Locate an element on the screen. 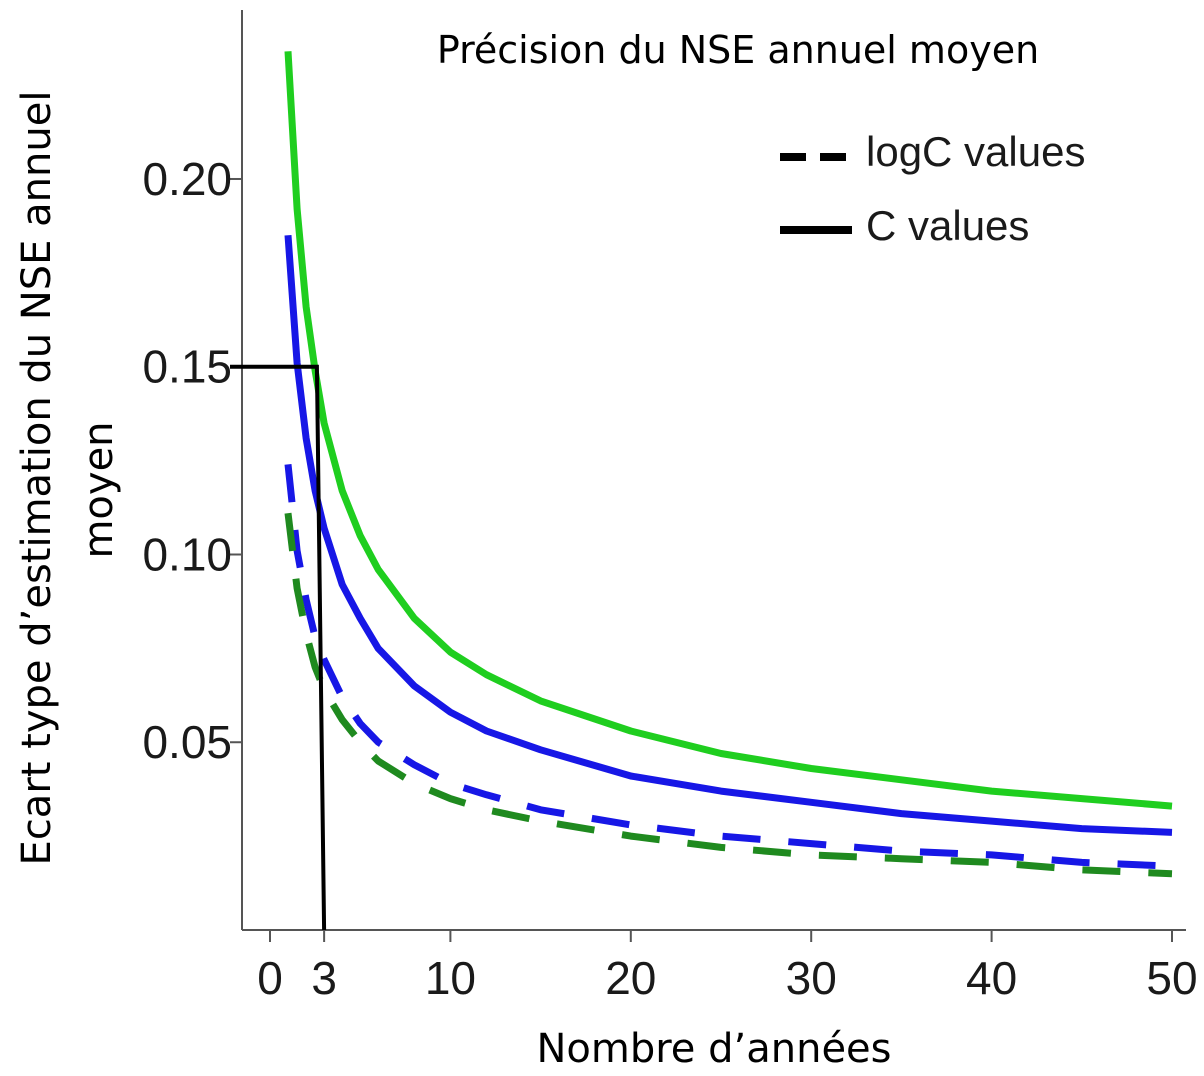 This screenshot has width=1204, height=1076. x-tick-label: 20 is located at coordinates (630, 978).